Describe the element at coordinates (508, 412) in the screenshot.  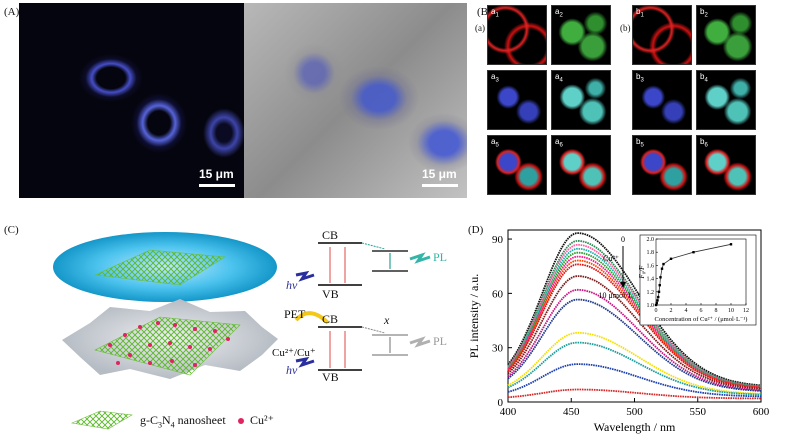
I see `x-tick-label: 400` at that location.